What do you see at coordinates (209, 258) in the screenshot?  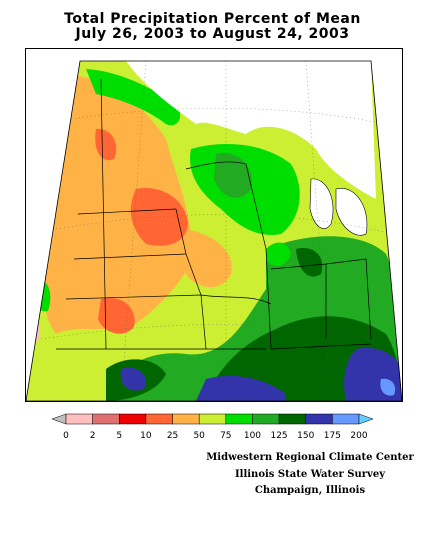 I see `region-25-50-central` at bounding box center [209, 258].